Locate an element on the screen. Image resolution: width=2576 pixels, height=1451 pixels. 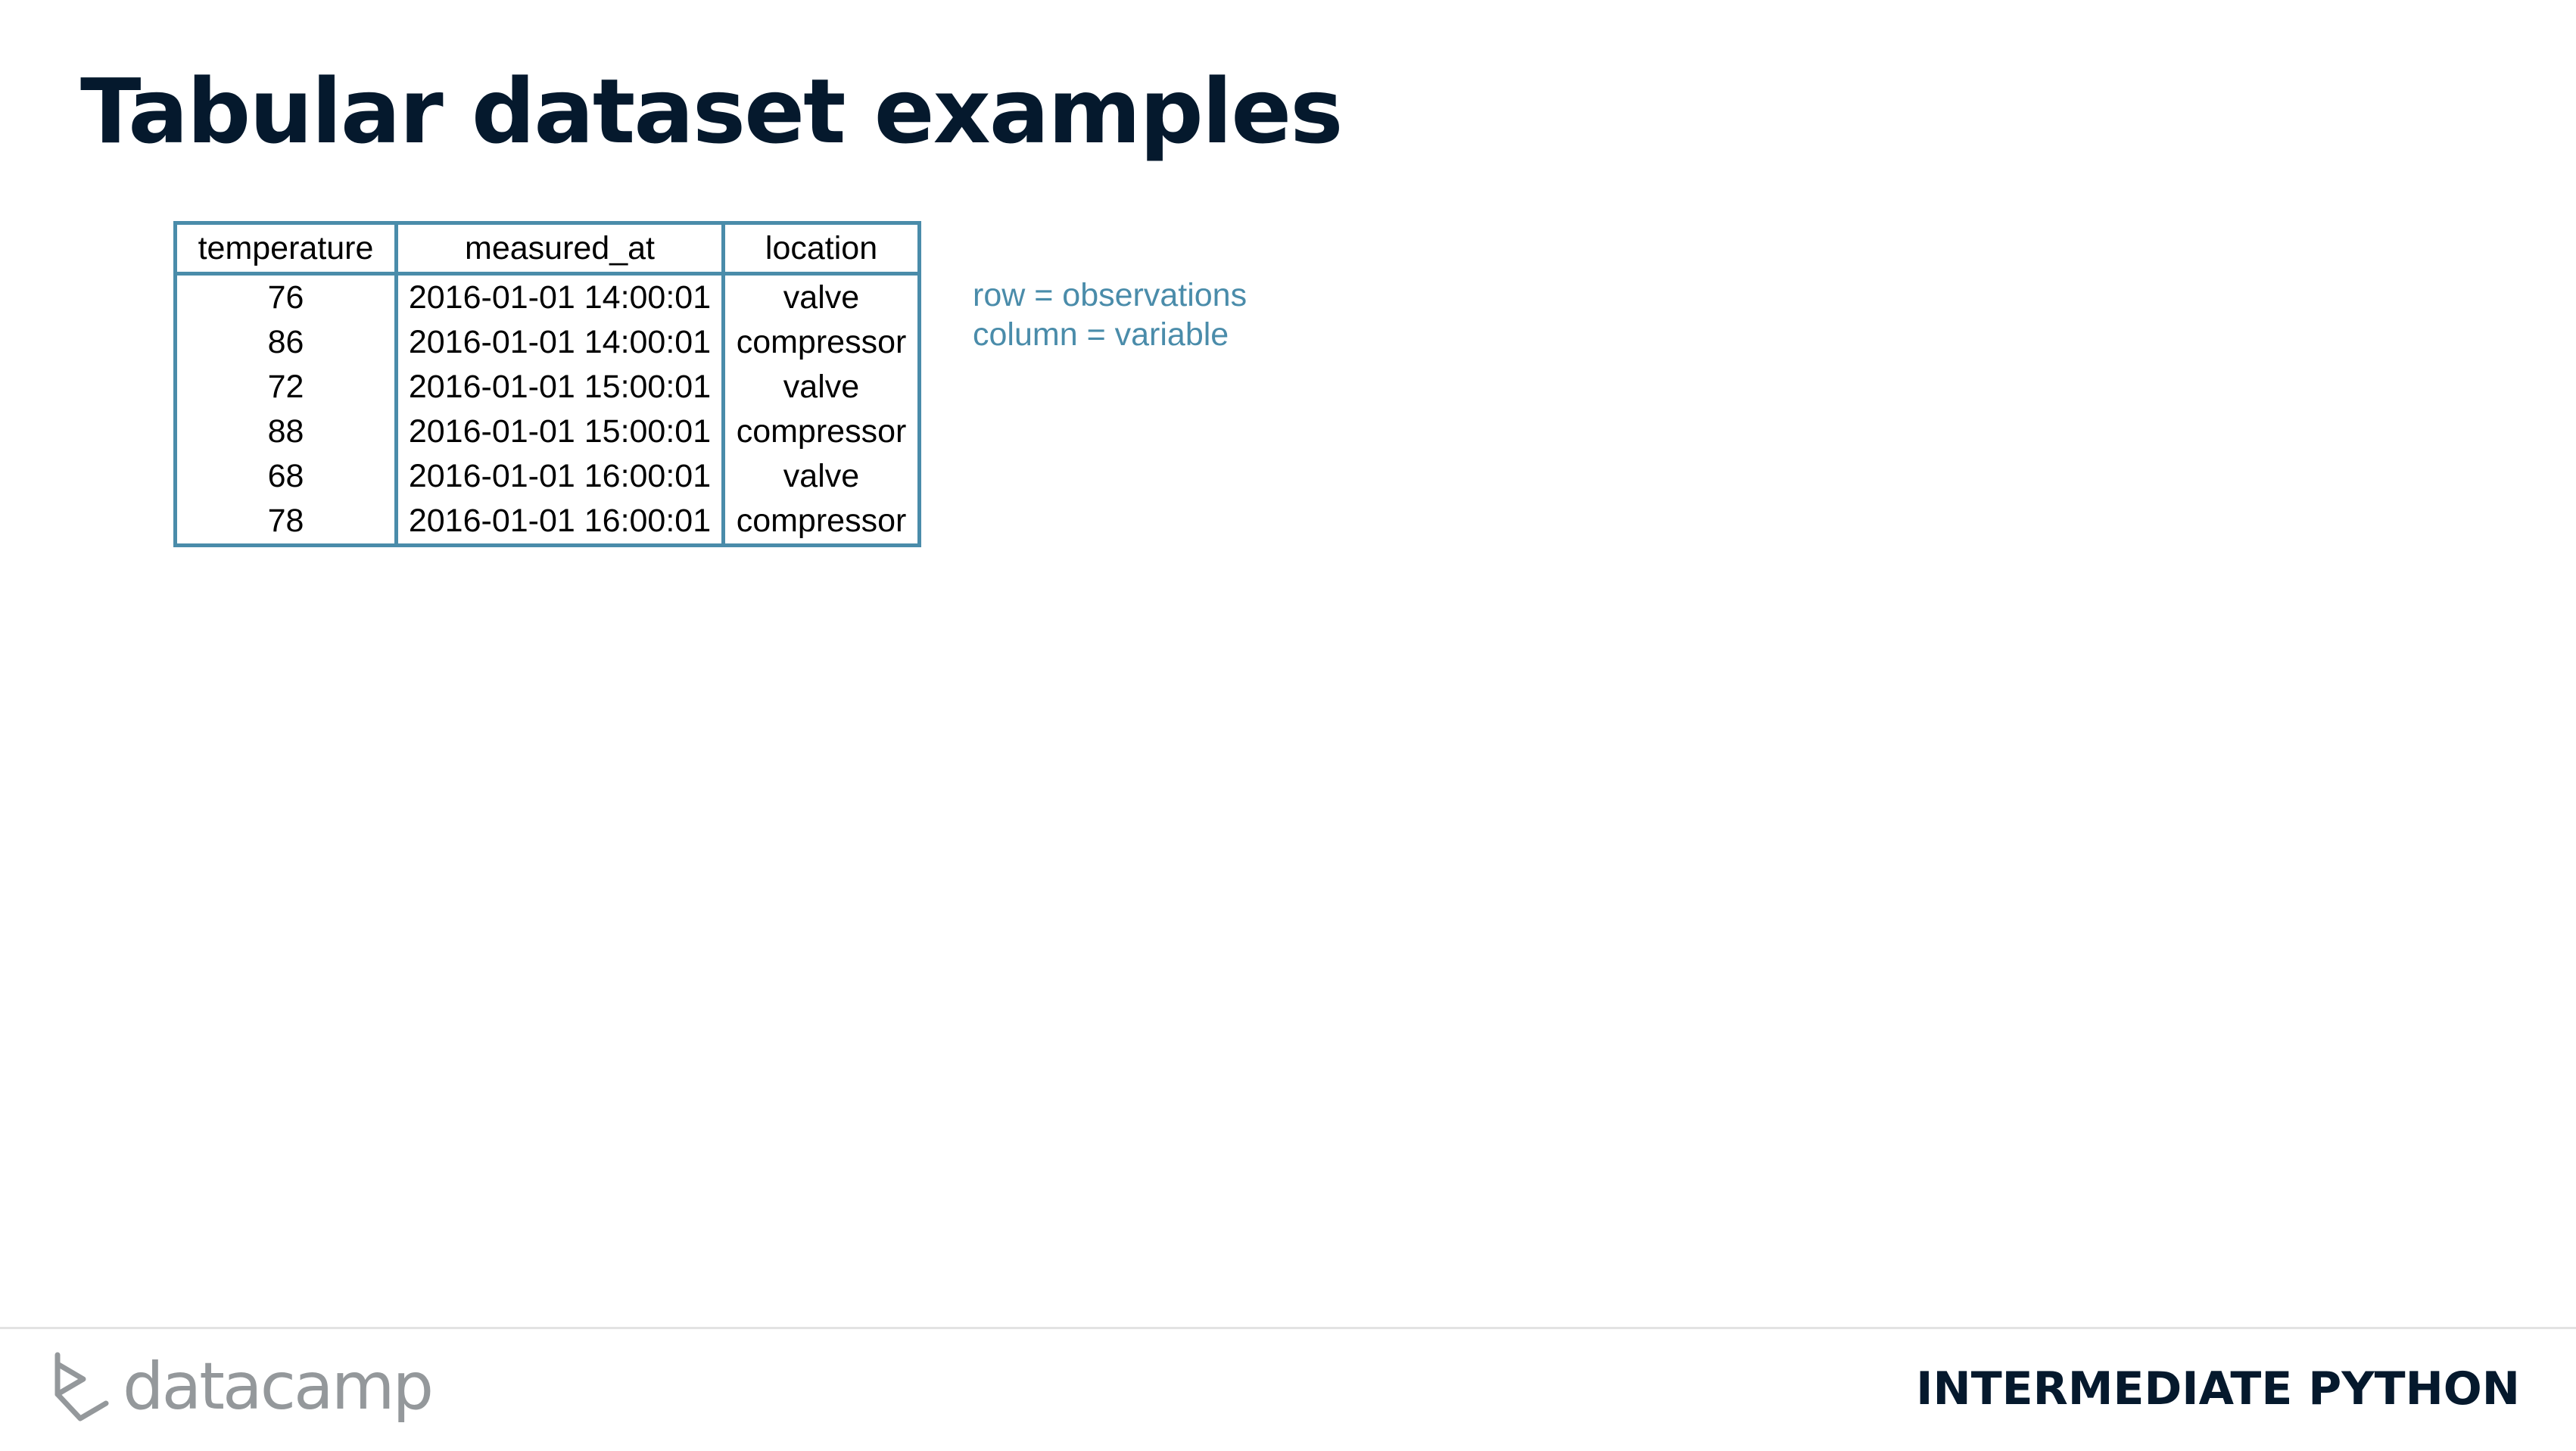
table-row: 72 2016-01-01 15:00:01 valve is located at coordinates (548, 387).